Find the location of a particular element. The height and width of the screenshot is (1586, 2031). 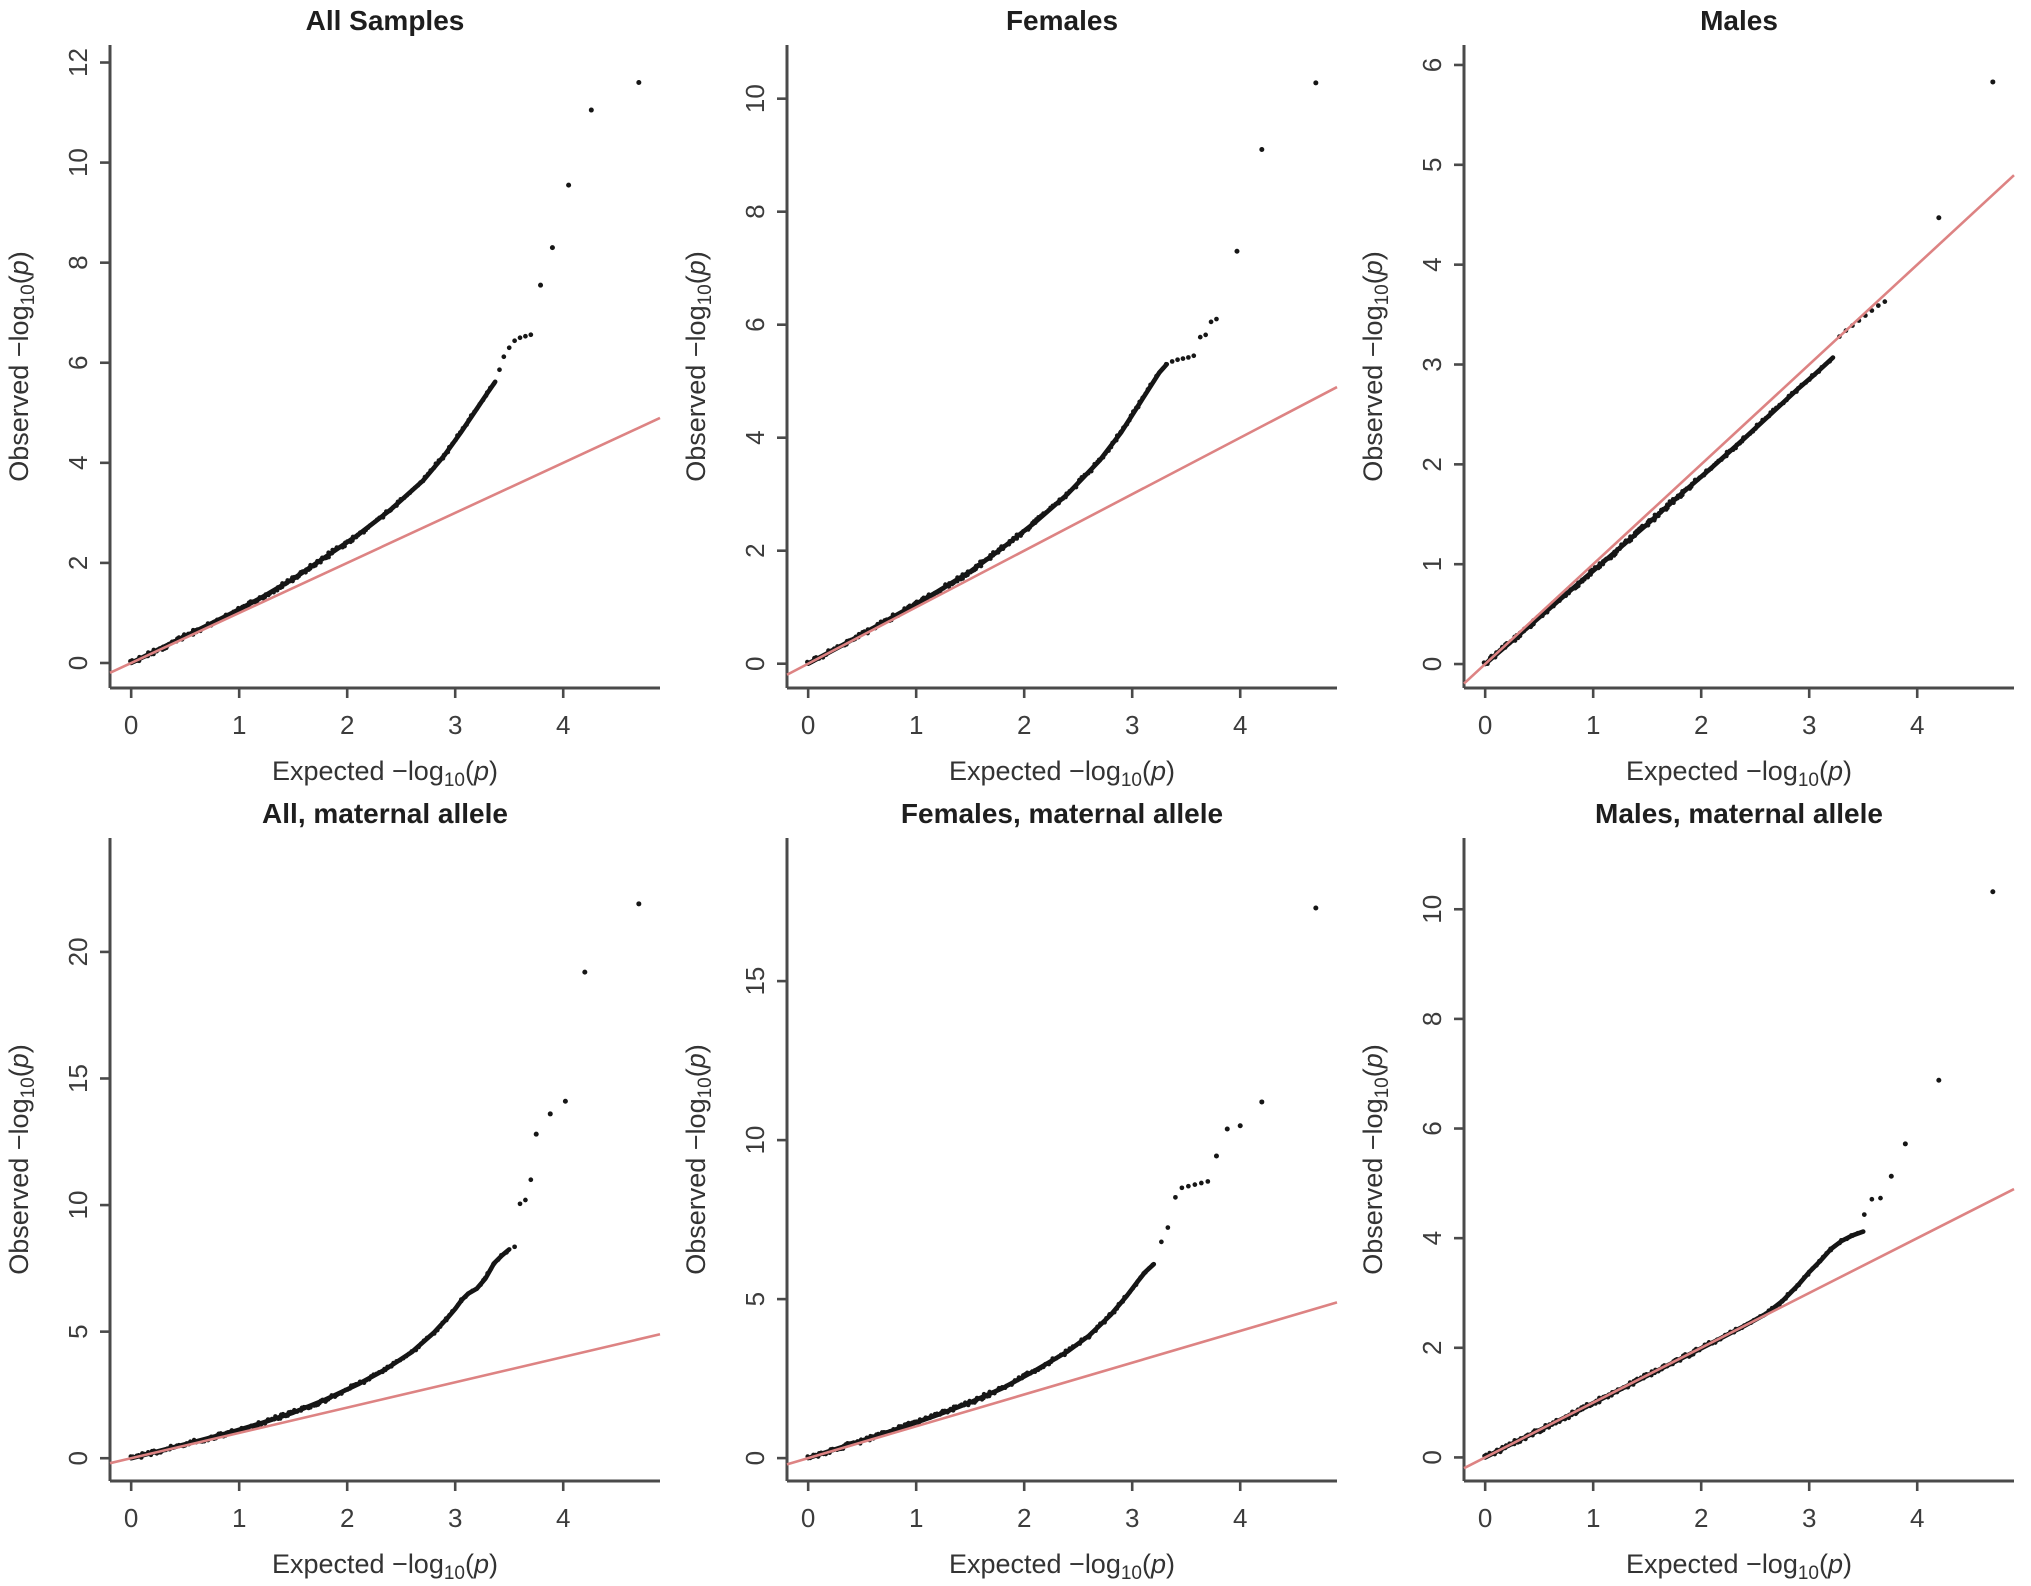

plot-title: All Samples is located at coordinates (385, 20).